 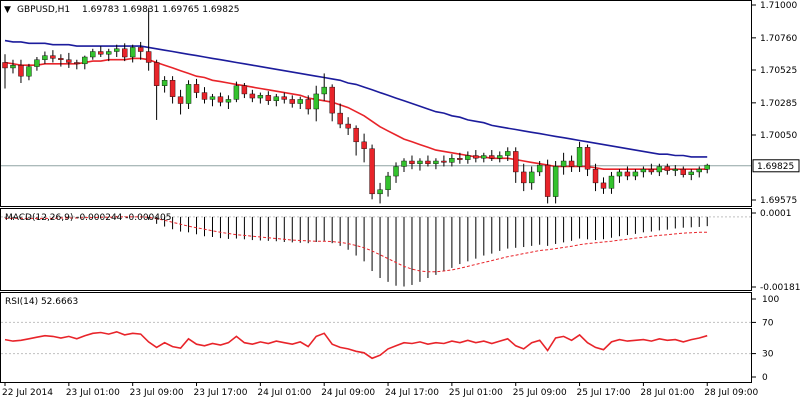 What do you see at coordinates (604, 393) in the screenshot?
I see `time-axis-label: 25 Jul 17:00` at bounding box center [604, 393].